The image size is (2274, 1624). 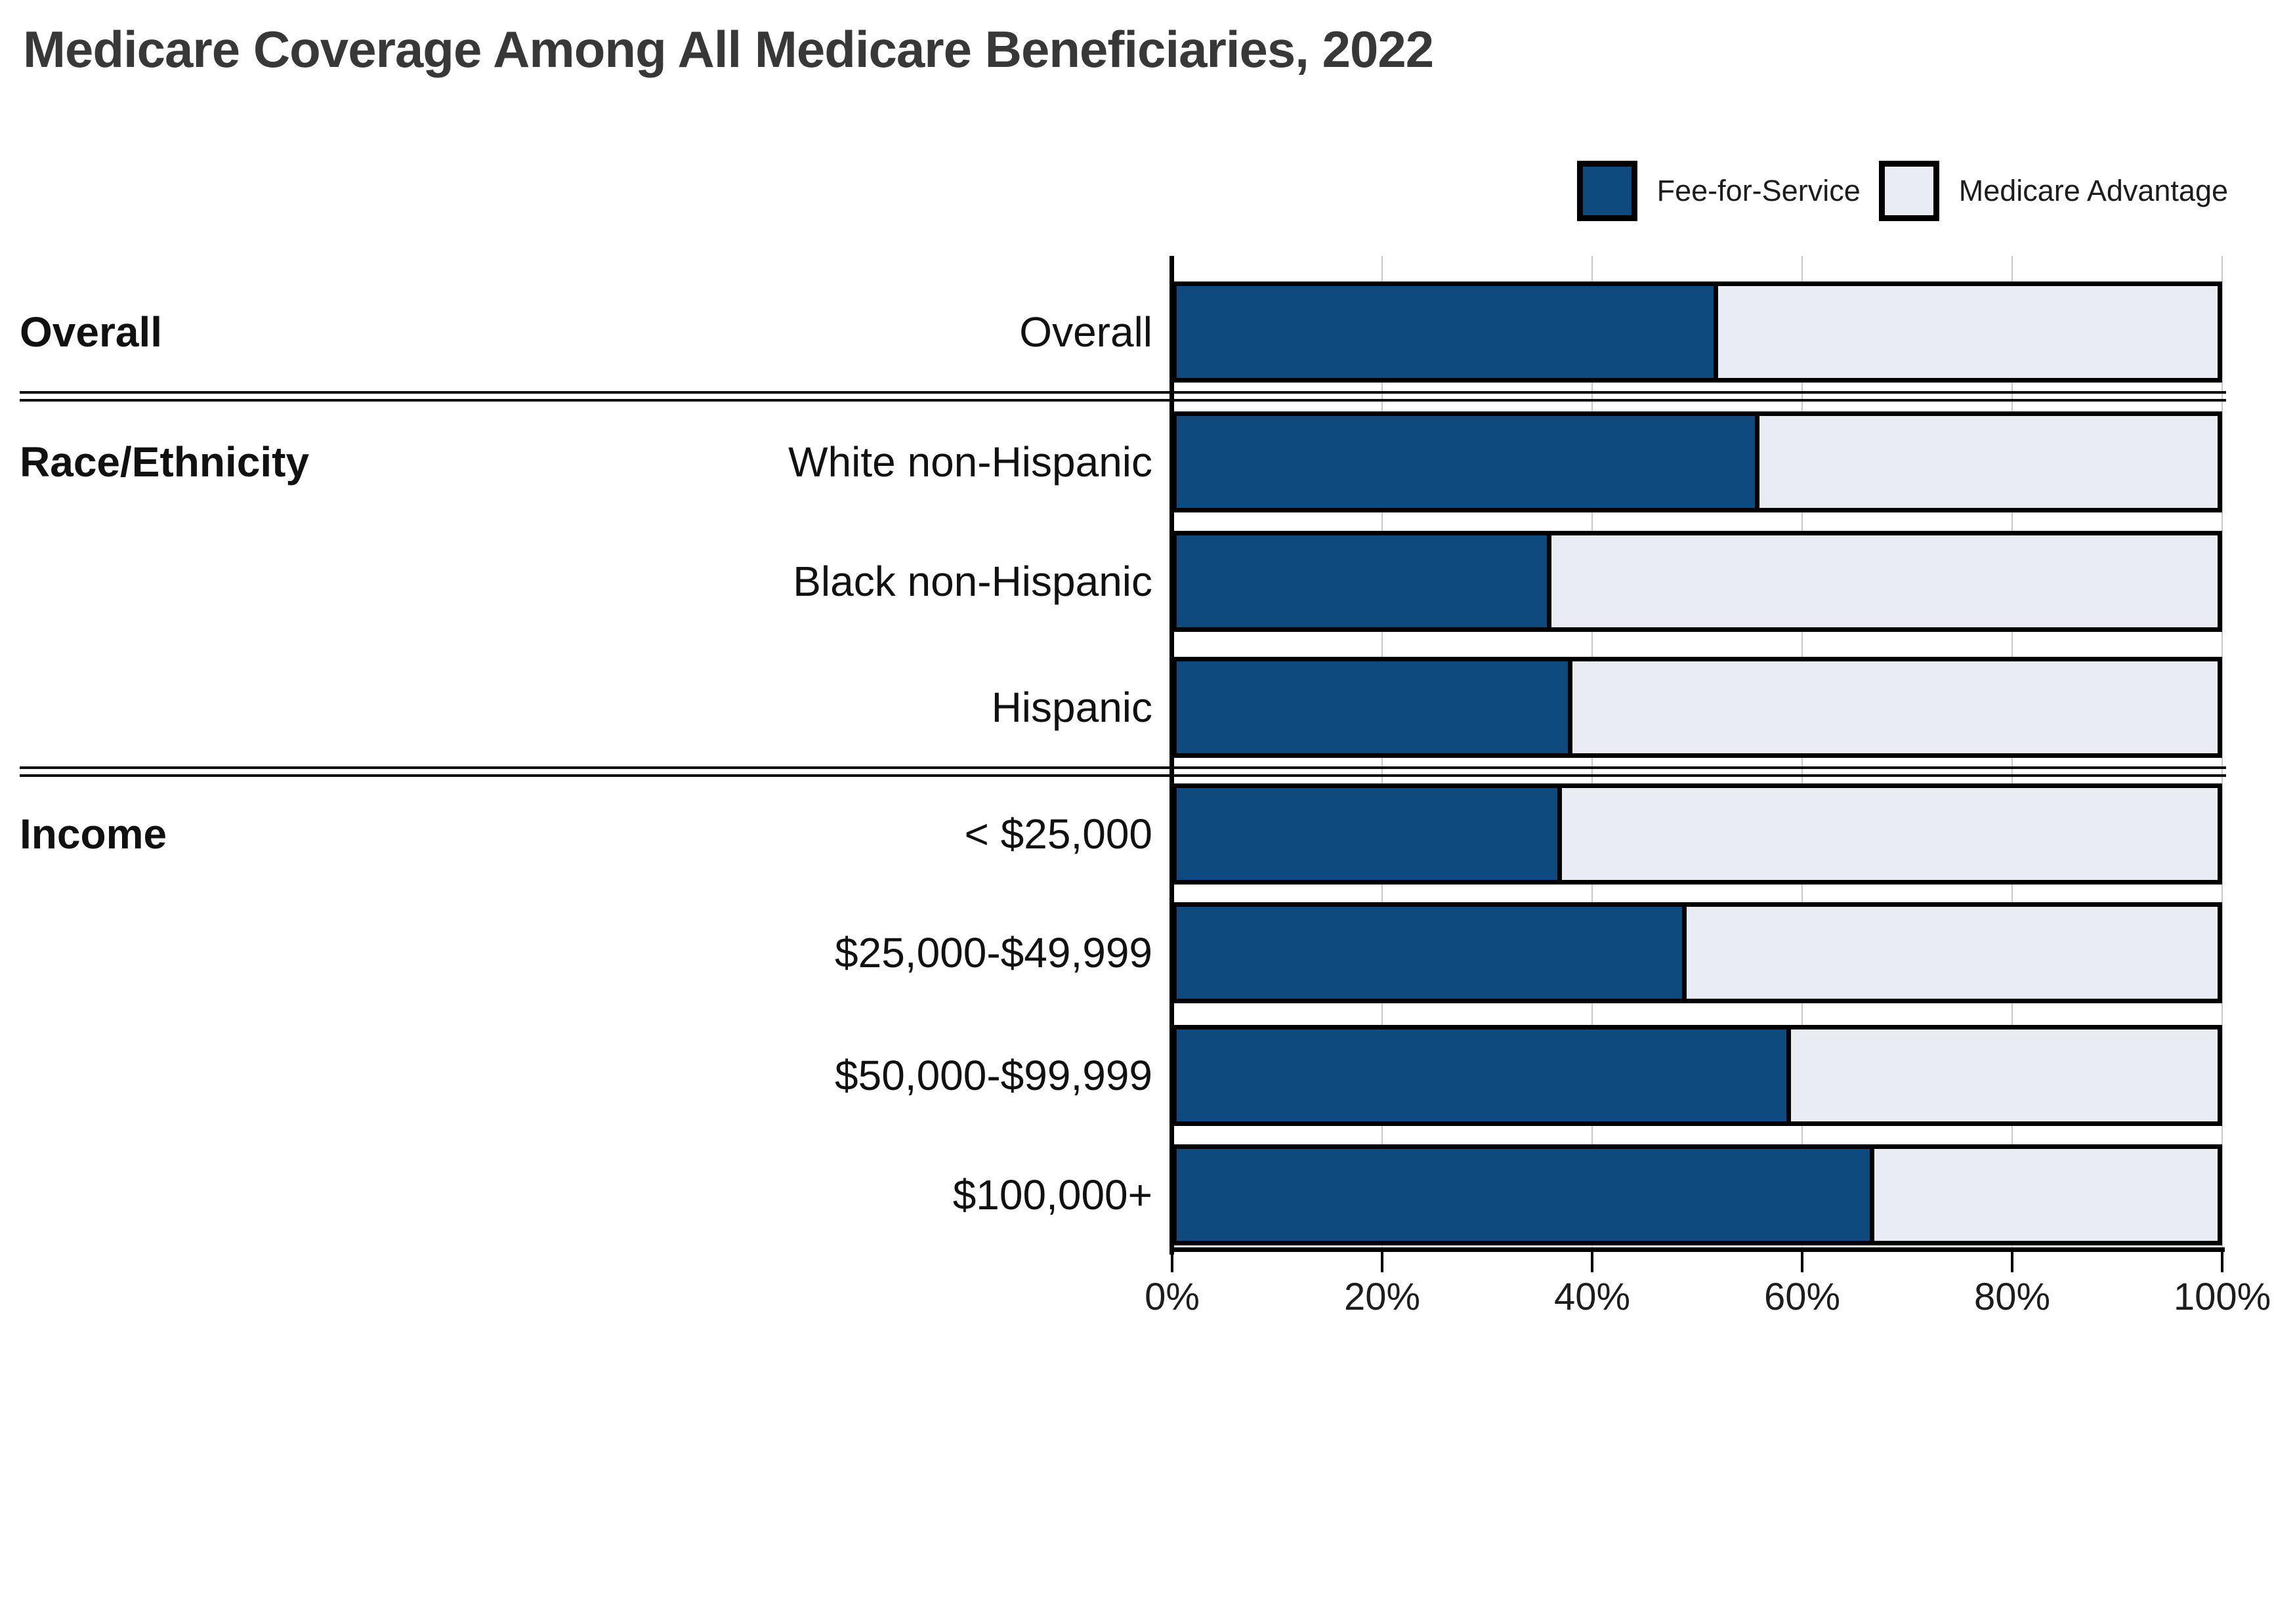 What do you see at coordinates (993, 952) in the screenshot?
I see `row-label: $25,000-$49,999` at bounding box center [993, 952].